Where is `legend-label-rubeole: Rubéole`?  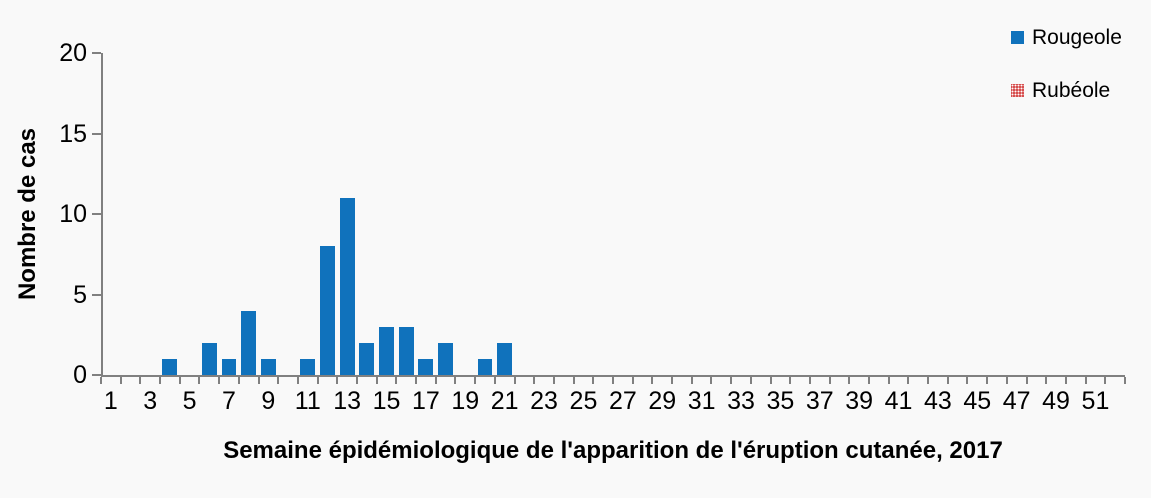
legend-label-rubeole: Rubéole is located at coordinates (1071, 90).